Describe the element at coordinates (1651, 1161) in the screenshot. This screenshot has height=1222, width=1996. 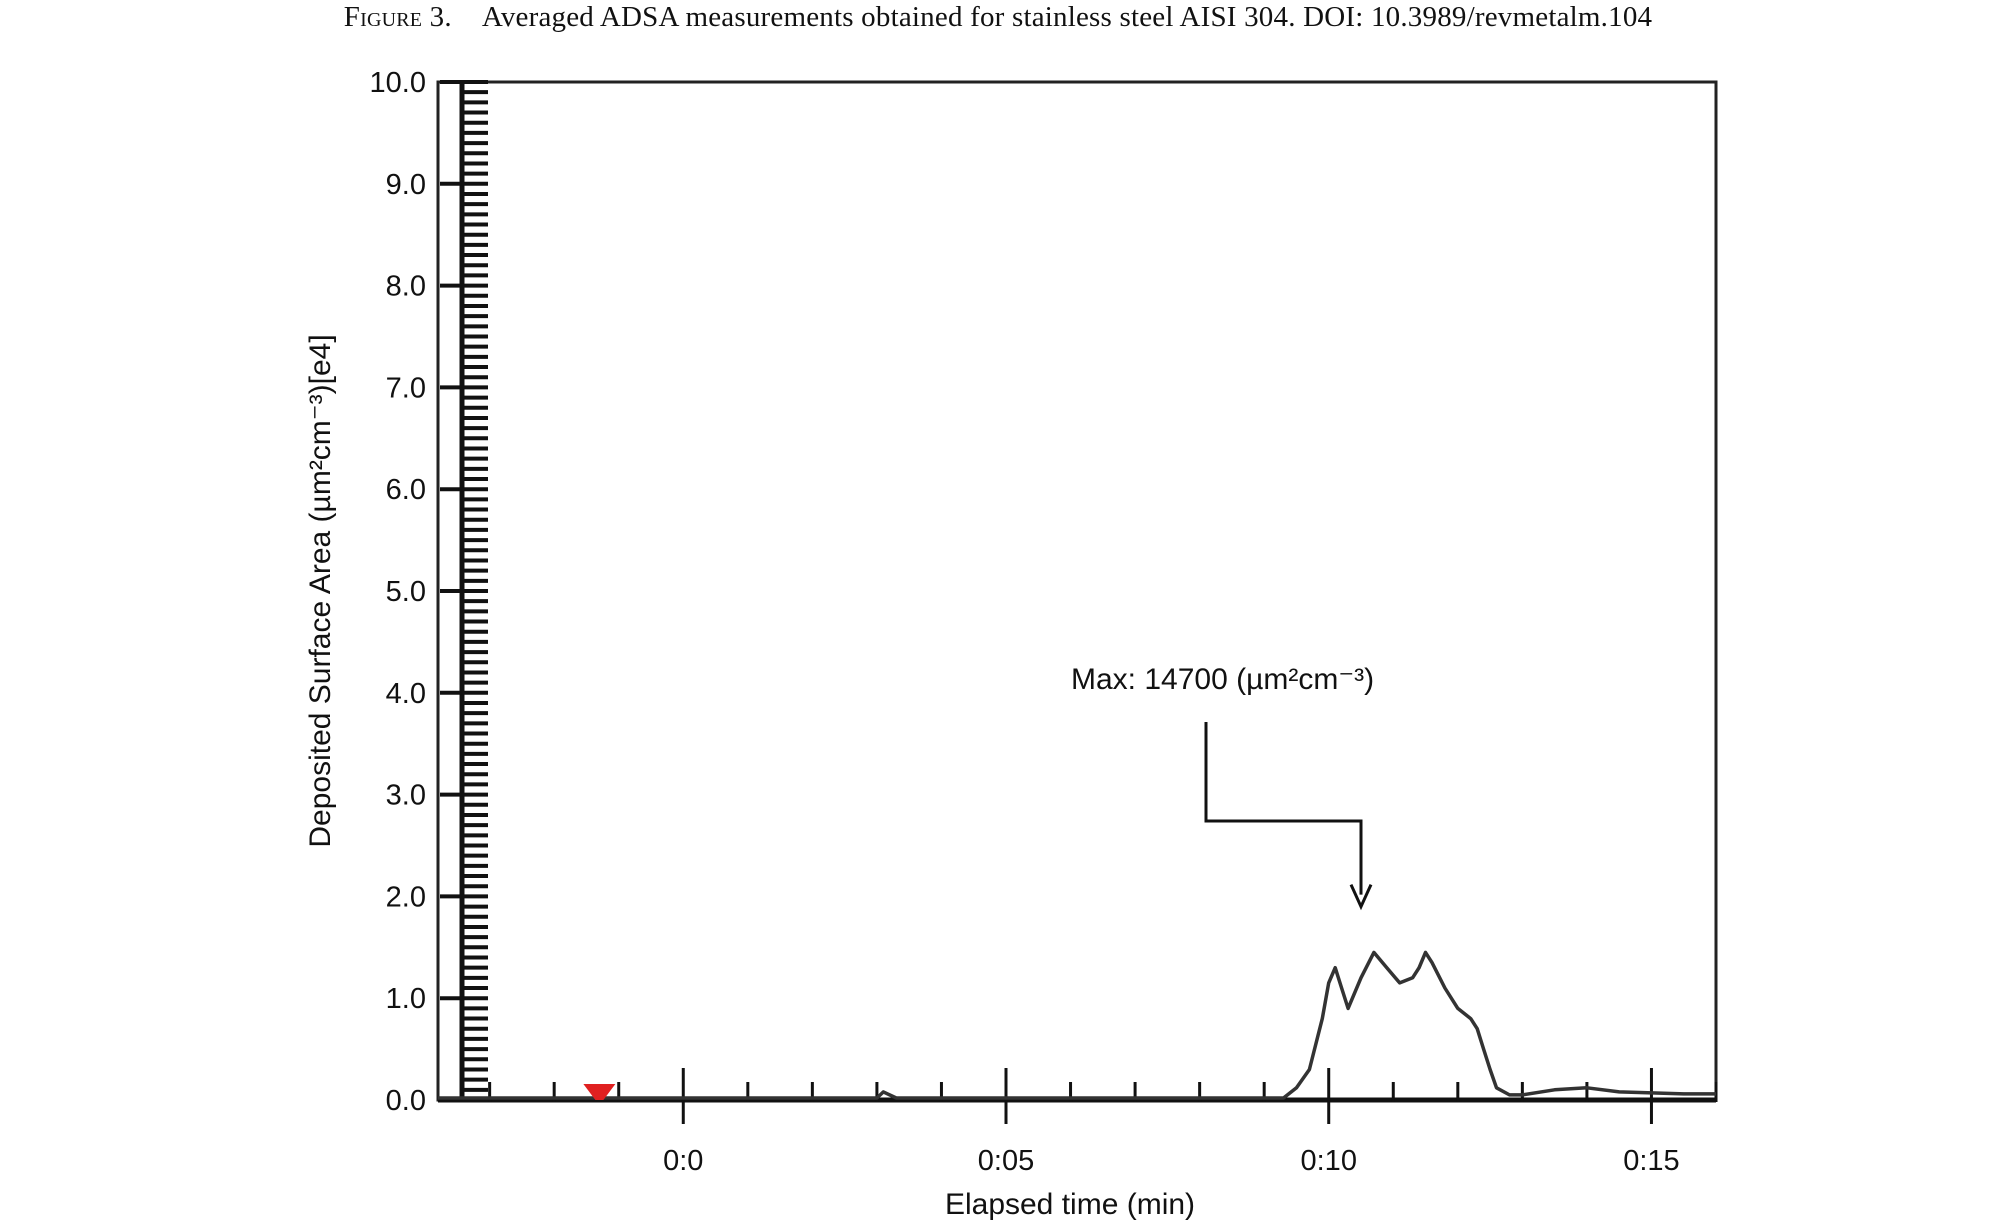
I see `x-tick-label: 0:15` at that location.